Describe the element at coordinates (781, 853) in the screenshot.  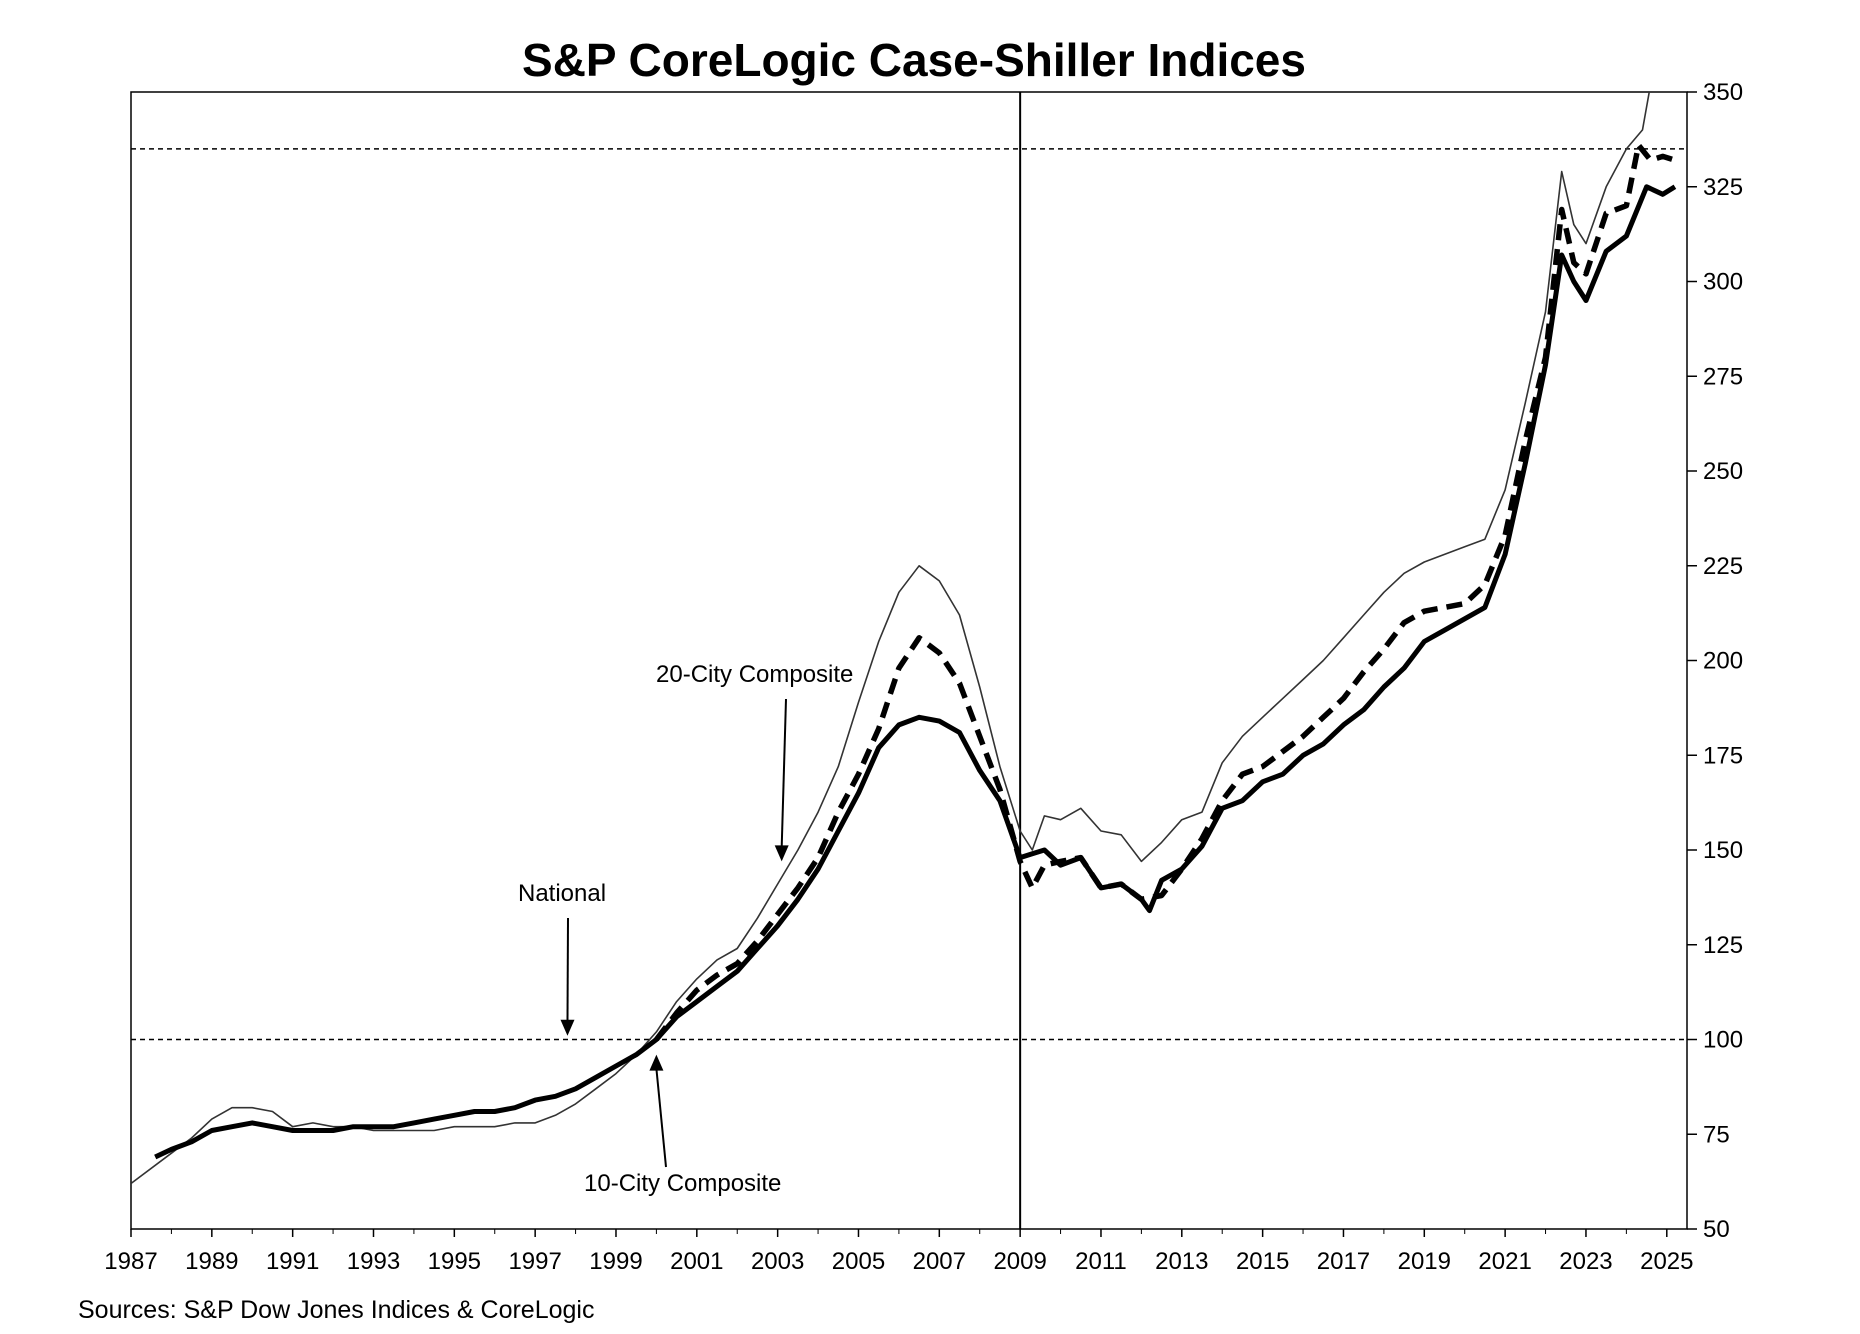
I see `annotation-arrowhead-20-city` at that location.